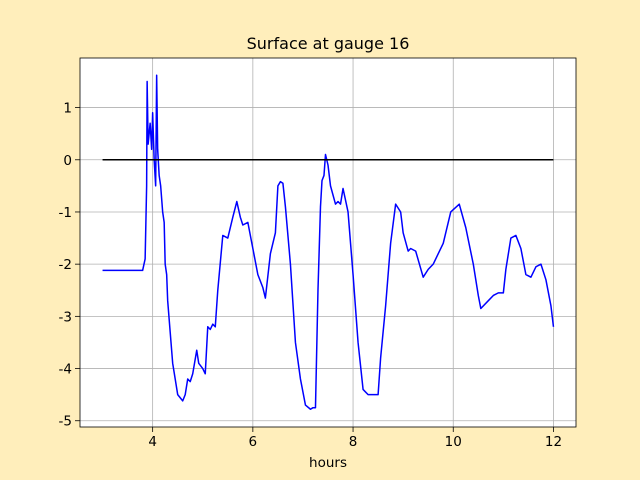  I want to click on y-tick-label: -2, so click(65, 265).